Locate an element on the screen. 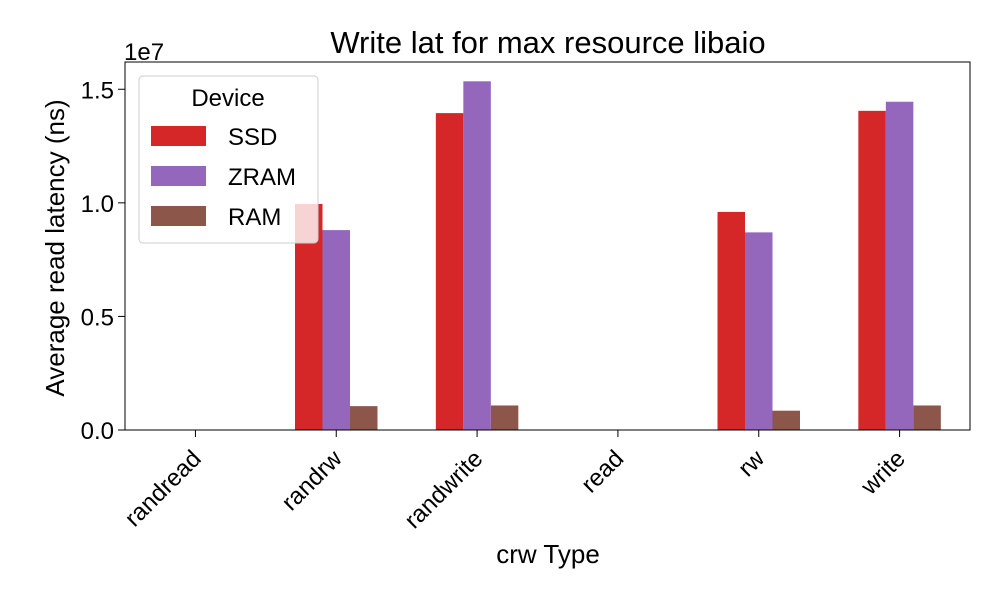 The height and width of the screenshot is (600, 1000). legend-label-ssd: SSD is located at coordinates (252, 137).